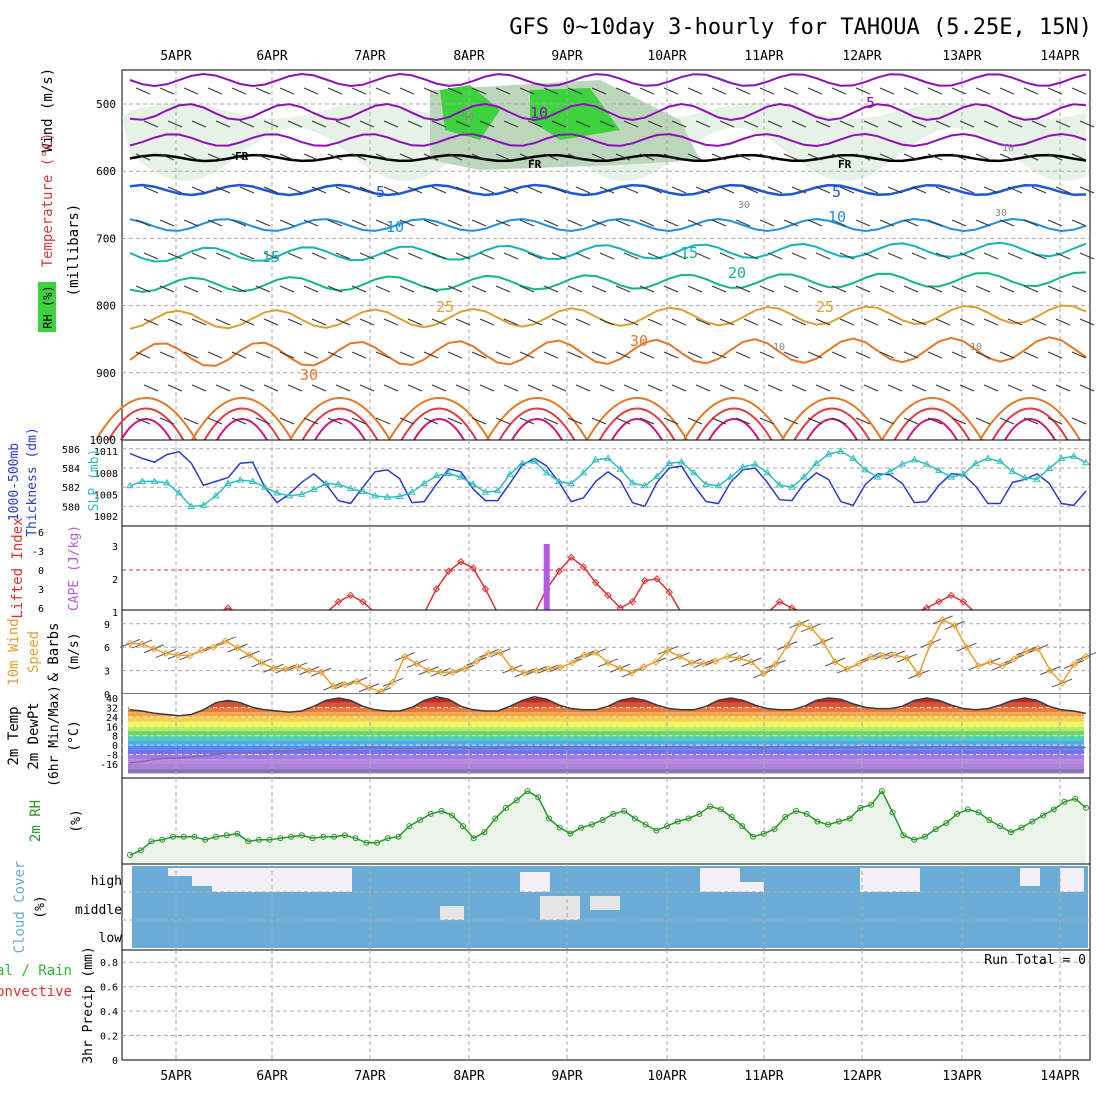  I want to click on cloud-clear-patch, so click(752, 887).